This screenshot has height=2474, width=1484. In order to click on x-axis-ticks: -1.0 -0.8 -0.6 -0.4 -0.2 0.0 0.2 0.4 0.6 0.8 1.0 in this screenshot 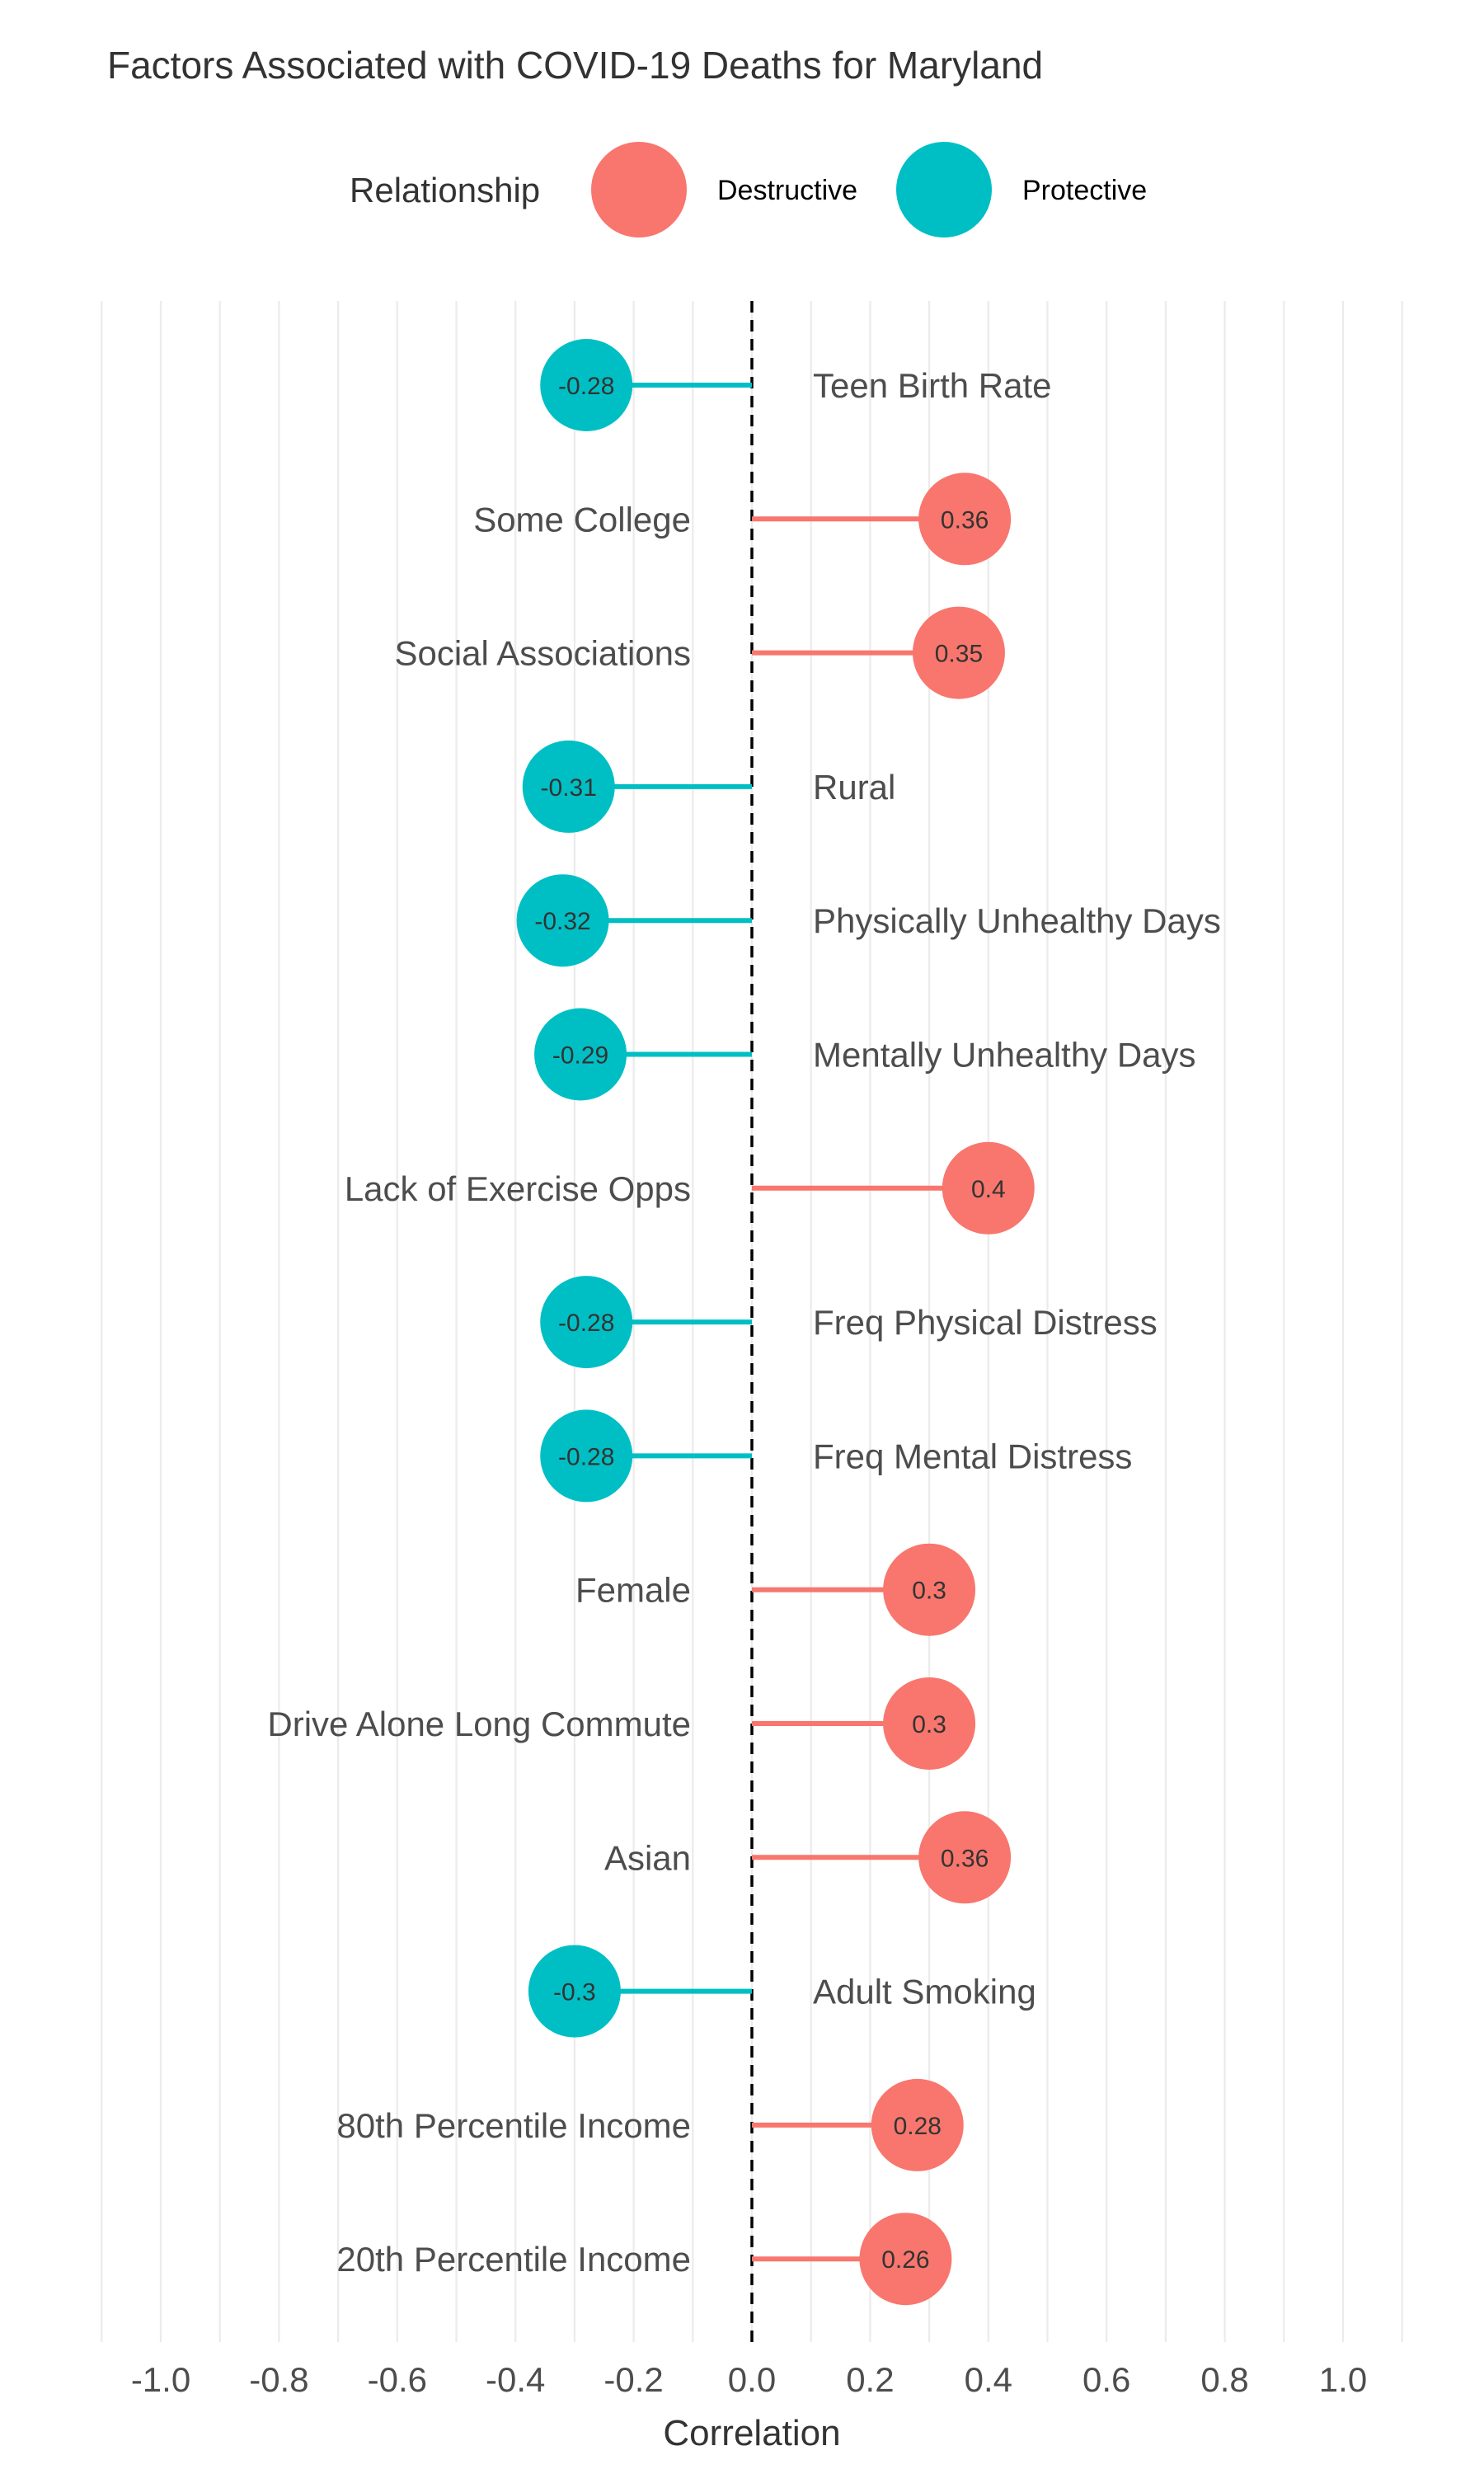, I will do `click(749, 2379)`.